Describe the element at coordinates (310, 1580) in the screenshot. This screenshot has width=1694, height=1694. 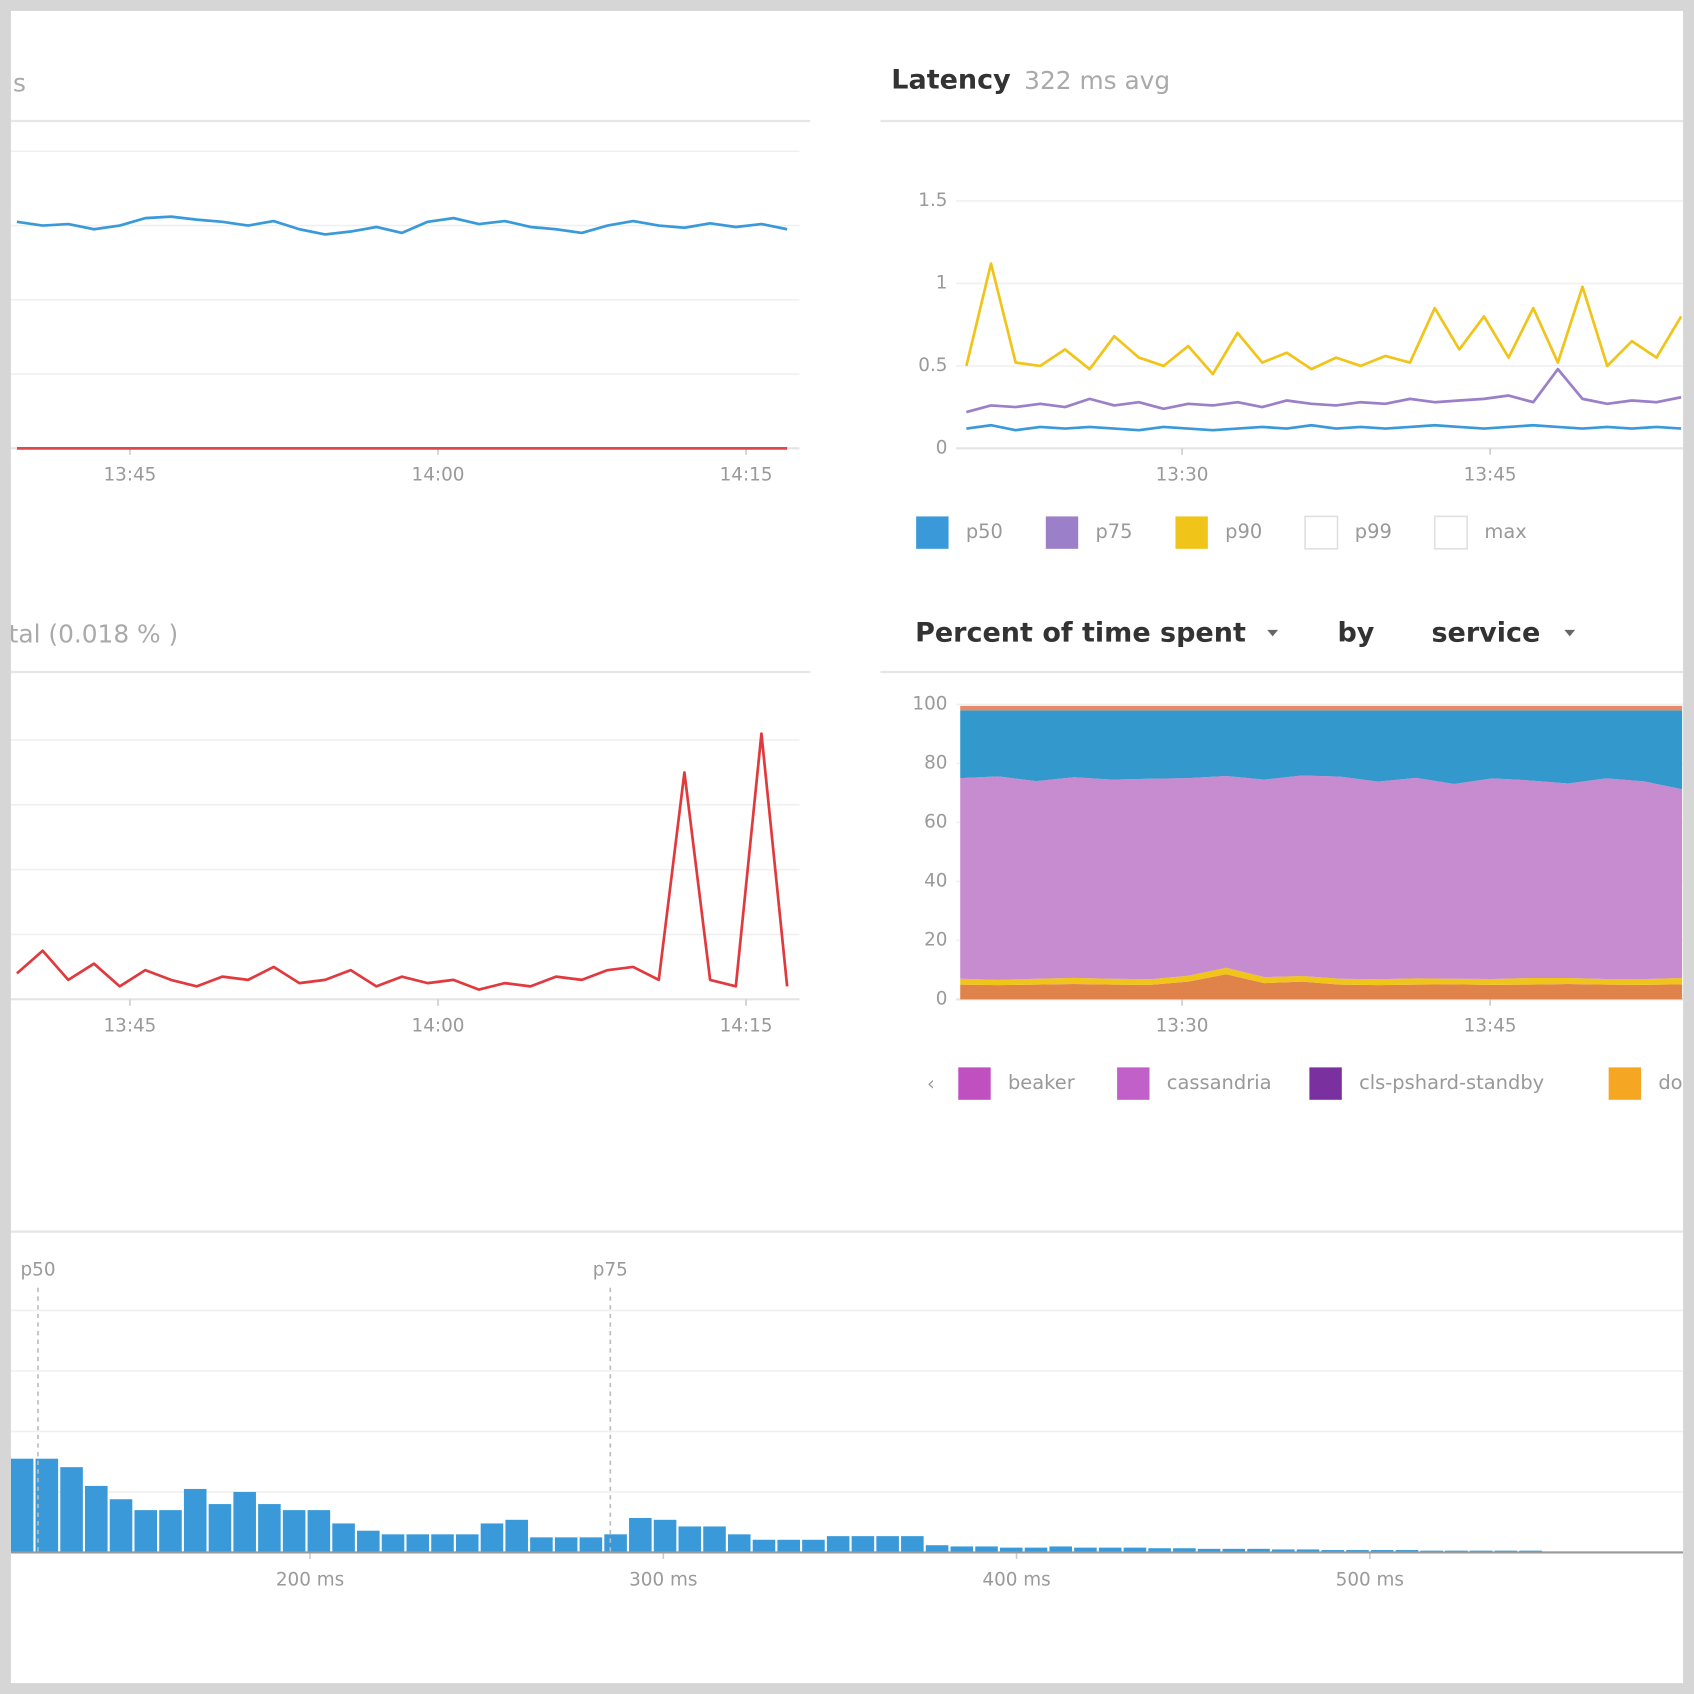
I see `x-tick-label: 200 ms` at that location.